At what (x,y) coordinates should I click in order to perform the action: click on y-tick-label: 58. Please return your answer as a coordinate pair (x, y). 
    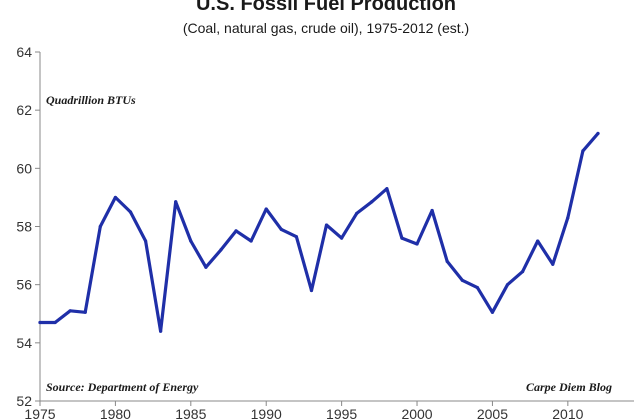
    Looking at the image, I should click on (24, 227).